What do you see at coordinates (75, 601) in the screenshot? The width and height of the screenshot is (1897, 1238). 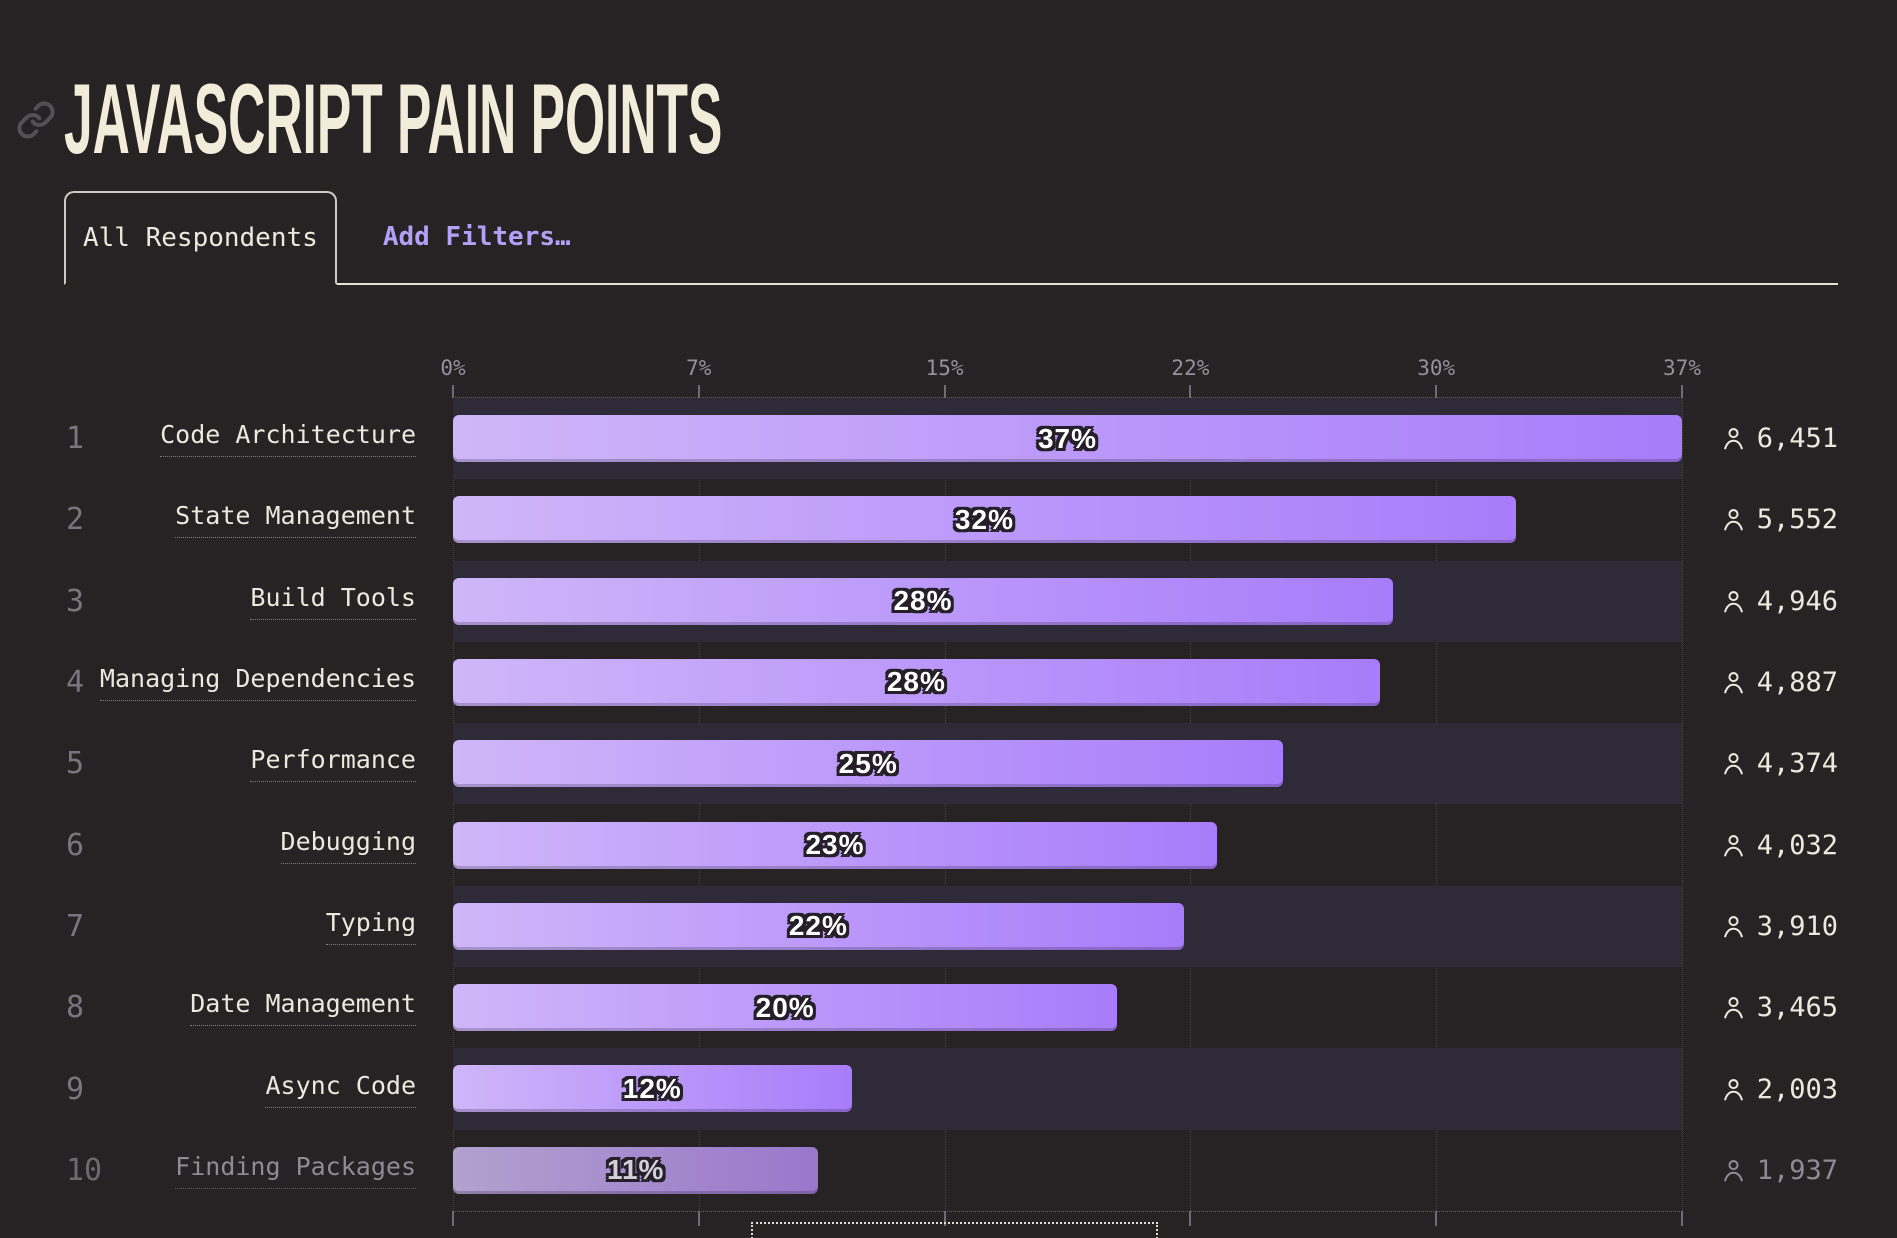 I see `row-rank: 3` at bounding box center [75, 601].